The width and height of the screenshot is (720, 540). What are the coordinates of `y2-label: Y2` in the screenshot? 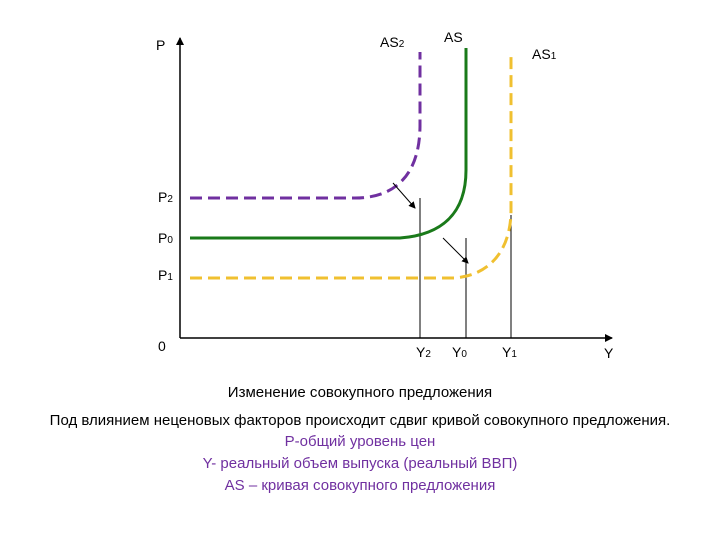 It's located at (423, 352).